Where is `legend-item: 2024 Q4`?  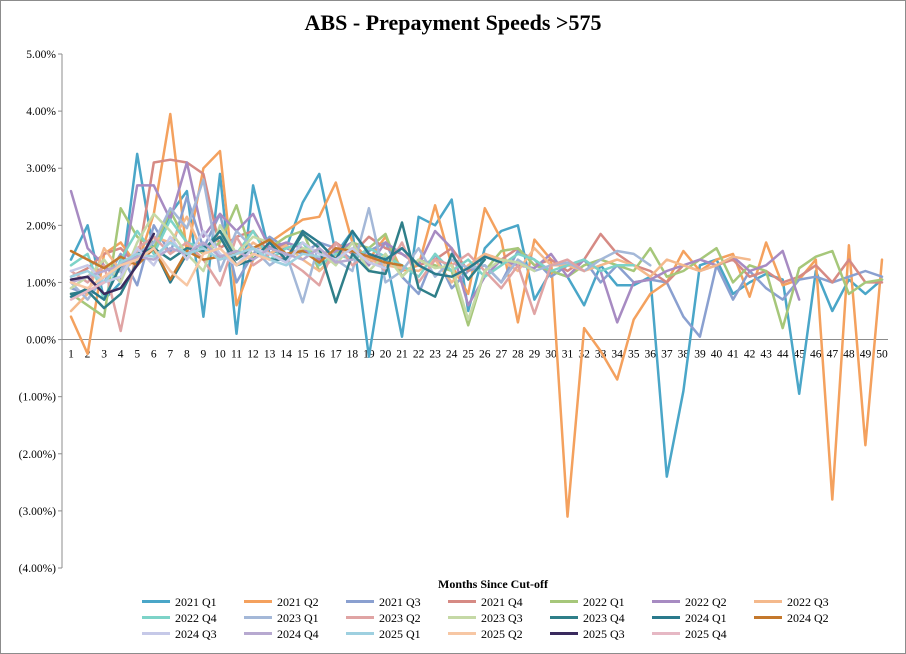 legend-item: 2024 Q4 is located at coordinates (281, 634).